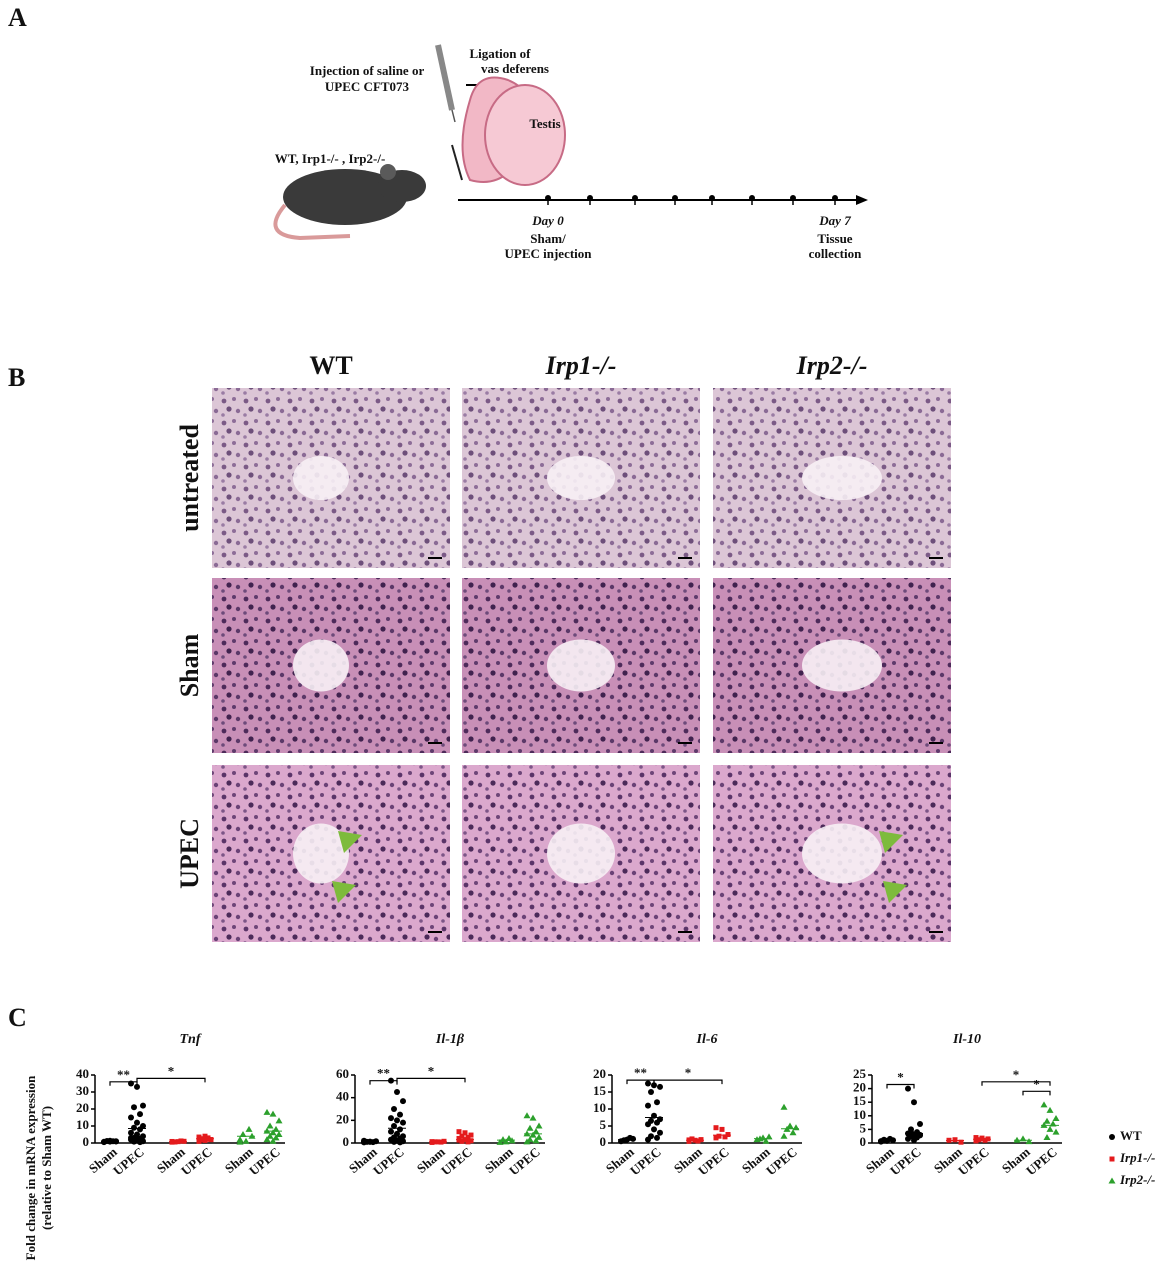  I want to click on schematic-text: UPEC injection, so click(548, 253).